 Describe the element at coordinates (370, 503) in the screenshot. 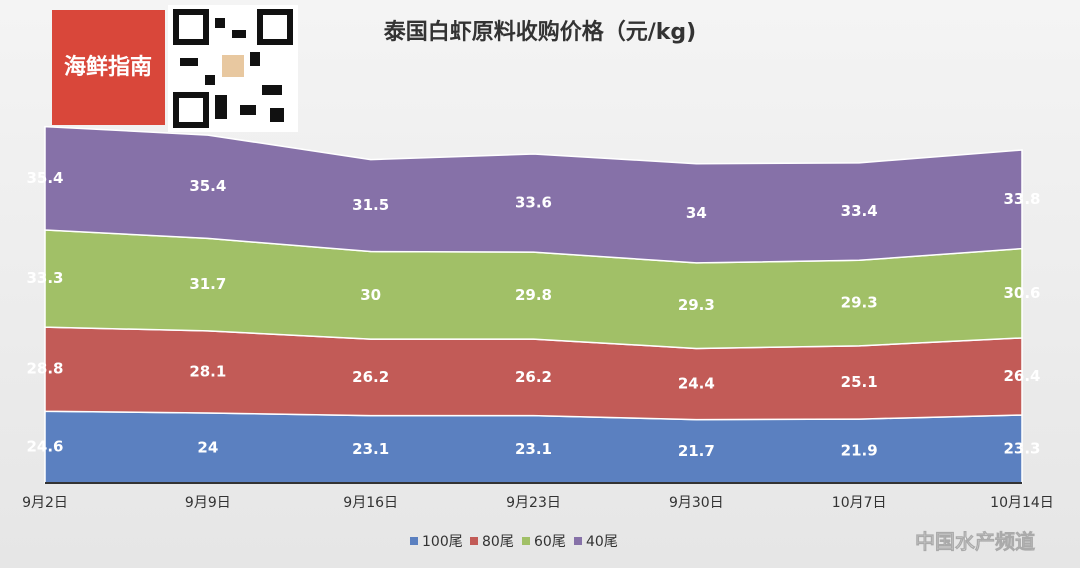

I see `x-tick-label: 9月16日` at that location.